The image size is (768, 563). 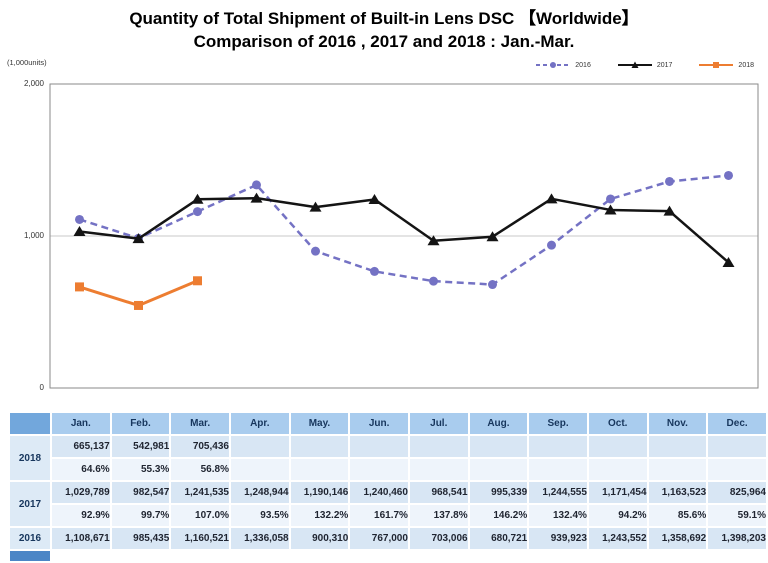 What do you see at coordinates (379, 492) in the screenshot?
I see `value-cell: 1,240,460` at bounding box center [379, 492].